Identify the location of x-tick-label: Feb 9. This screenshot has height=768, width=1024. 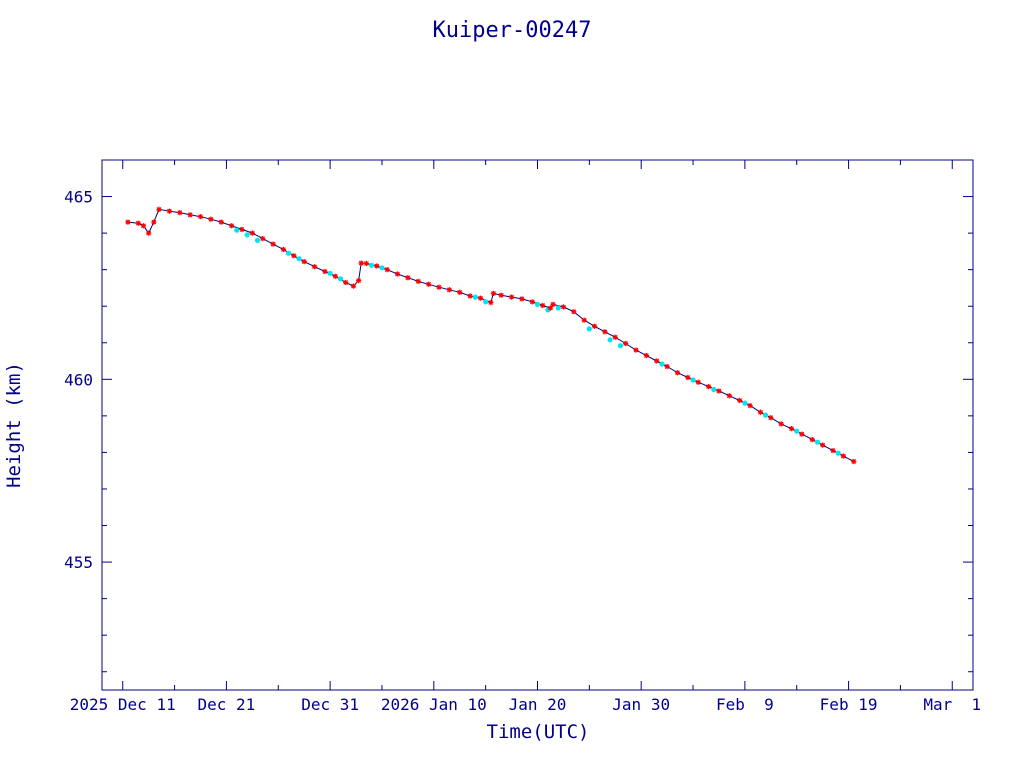
(745, 704).